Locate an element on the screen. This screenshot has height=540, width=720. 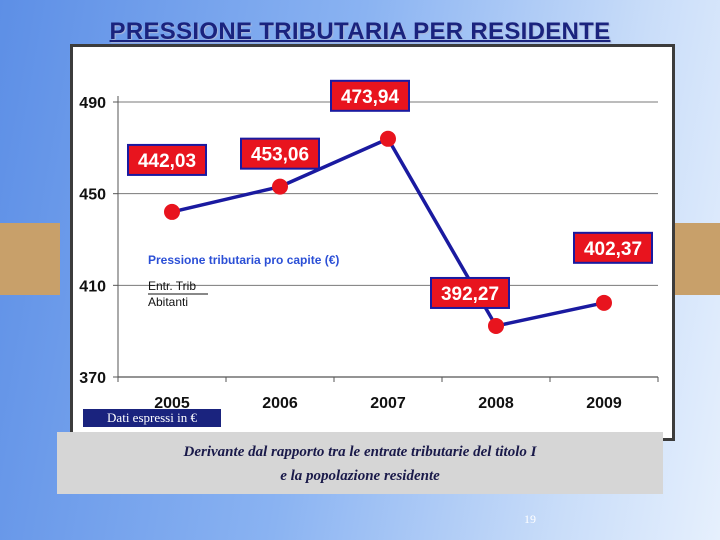
note-line-2: e la popolazione residente is located at coordinates (360, 476).